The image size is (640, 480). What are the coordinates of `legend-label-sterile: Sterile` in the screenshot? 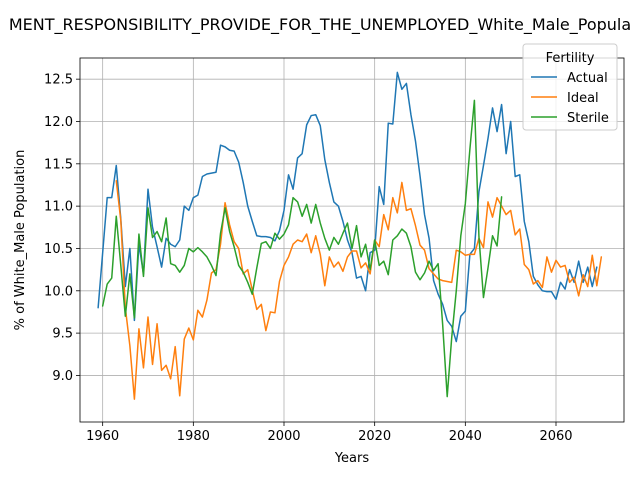 It's located at (588, 118).